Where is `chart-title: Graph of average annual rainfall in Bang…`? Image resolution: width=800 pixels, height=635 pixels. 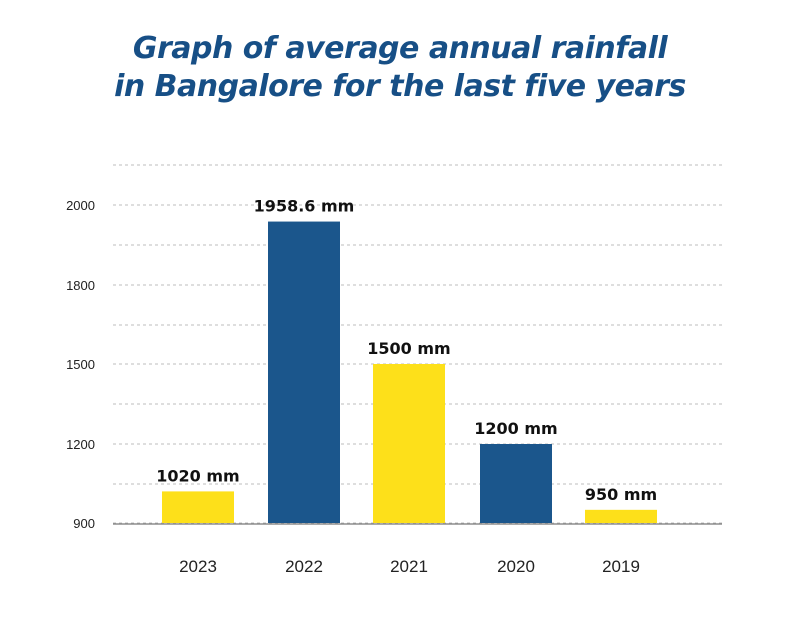
chart-title: Graph of average annual rainfall in Bang… is located at coordinates (400, 68).